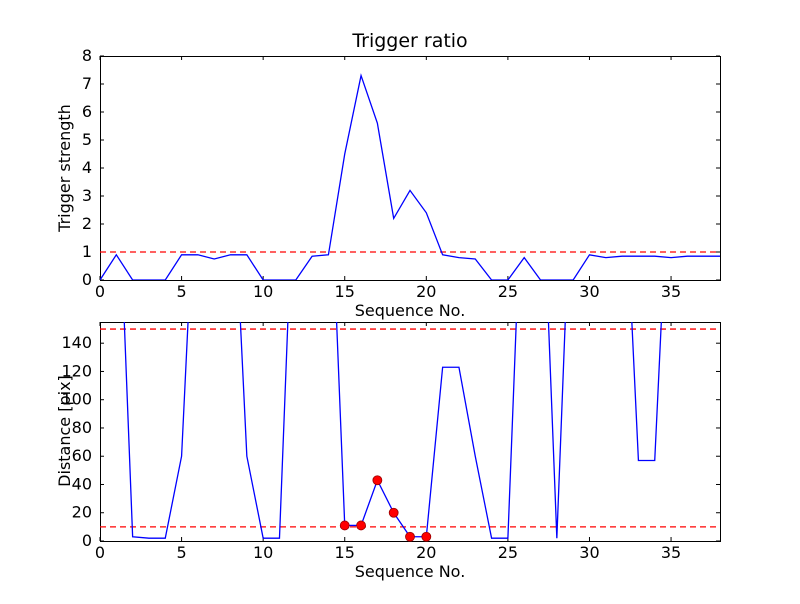 The image size is (800, 604). What do you see at coordinates (82, 427) in the screenshot?
I see `y-tick-label: 80` at bounding box center [82, 427].